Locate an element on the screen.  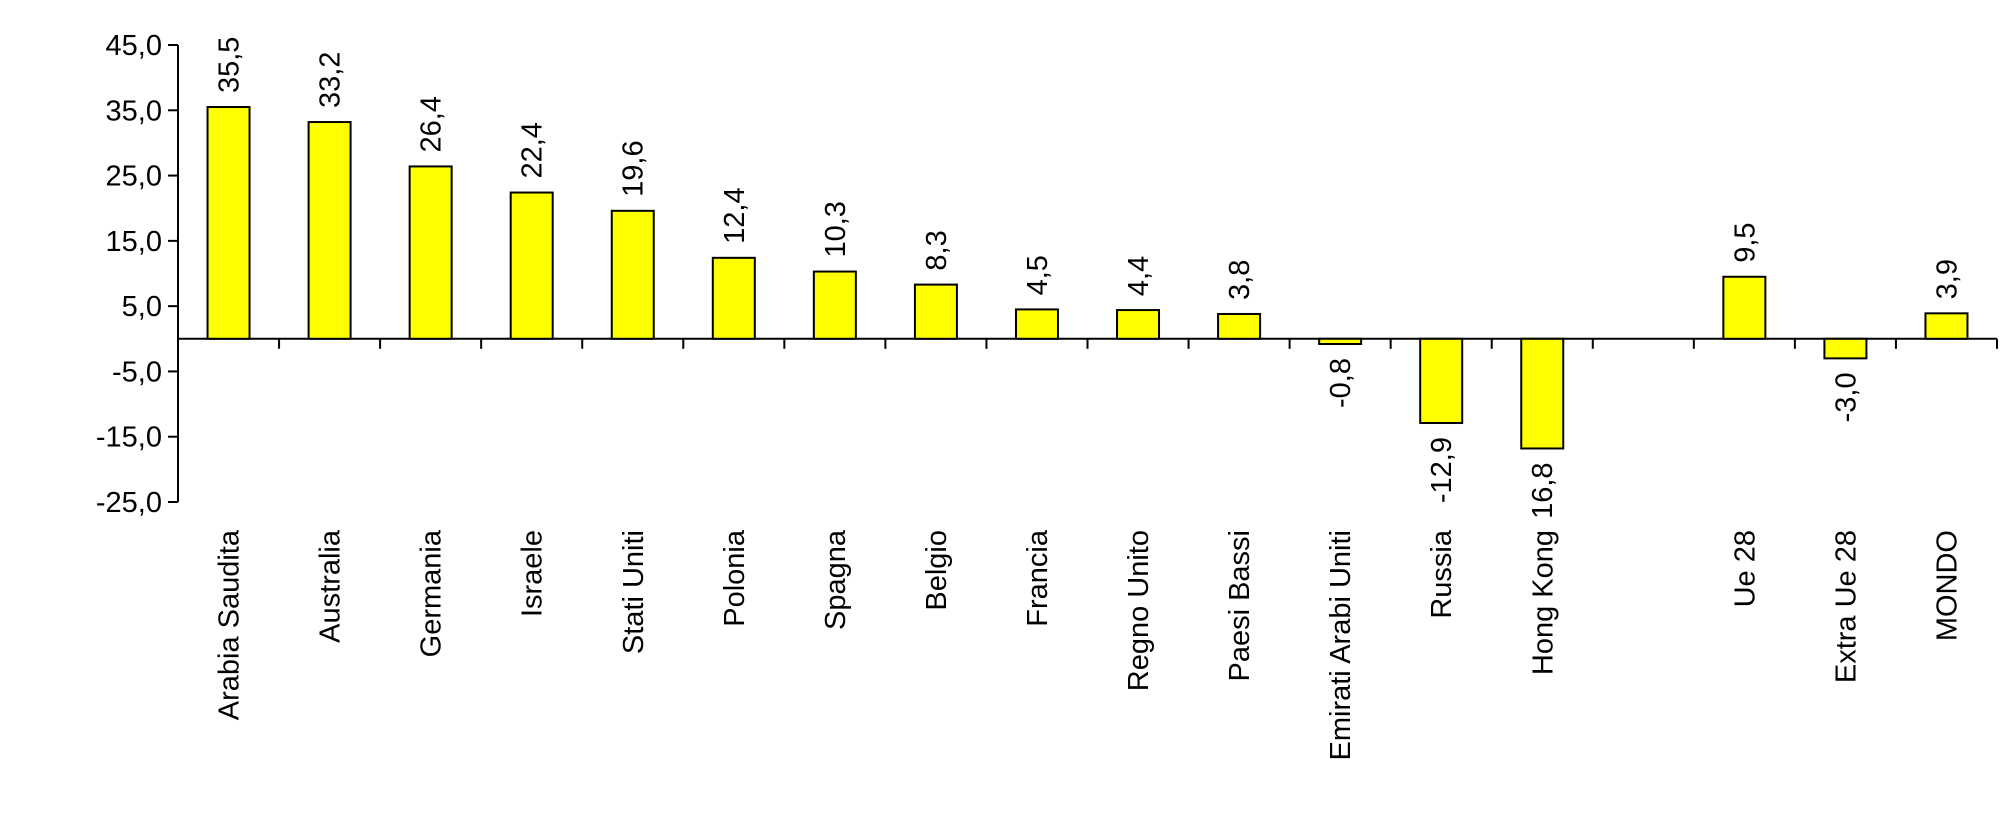
category-label: Australia is located at coordinates (331, 586).